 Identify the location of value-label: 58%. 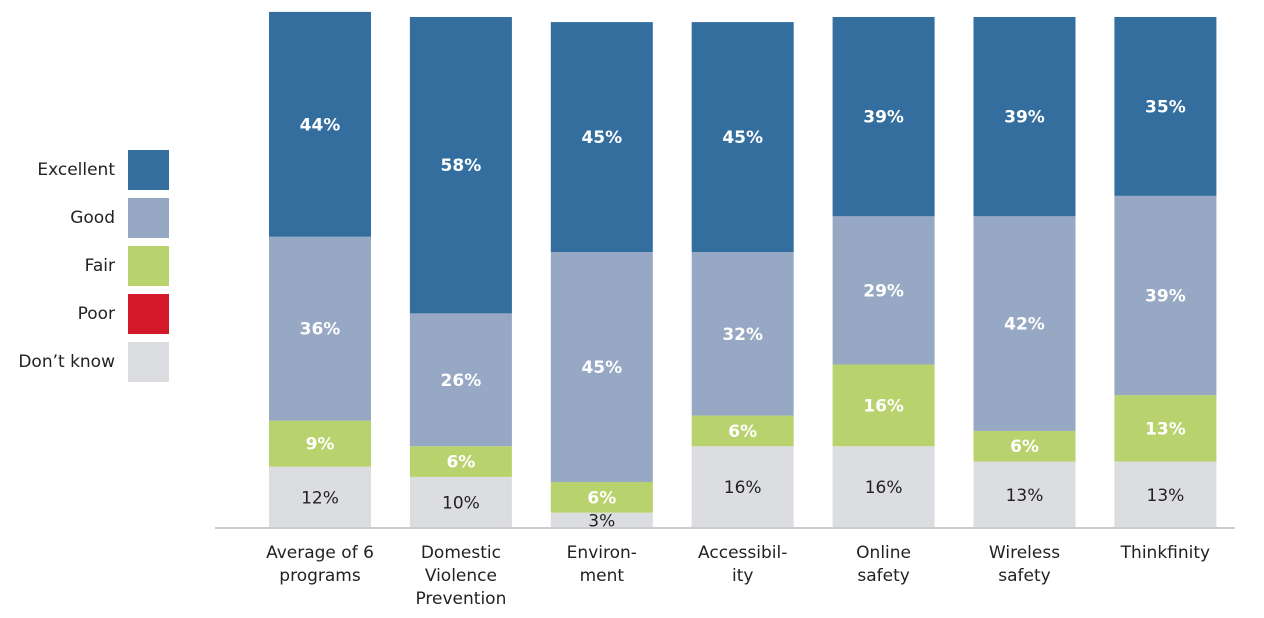
(461, 166).